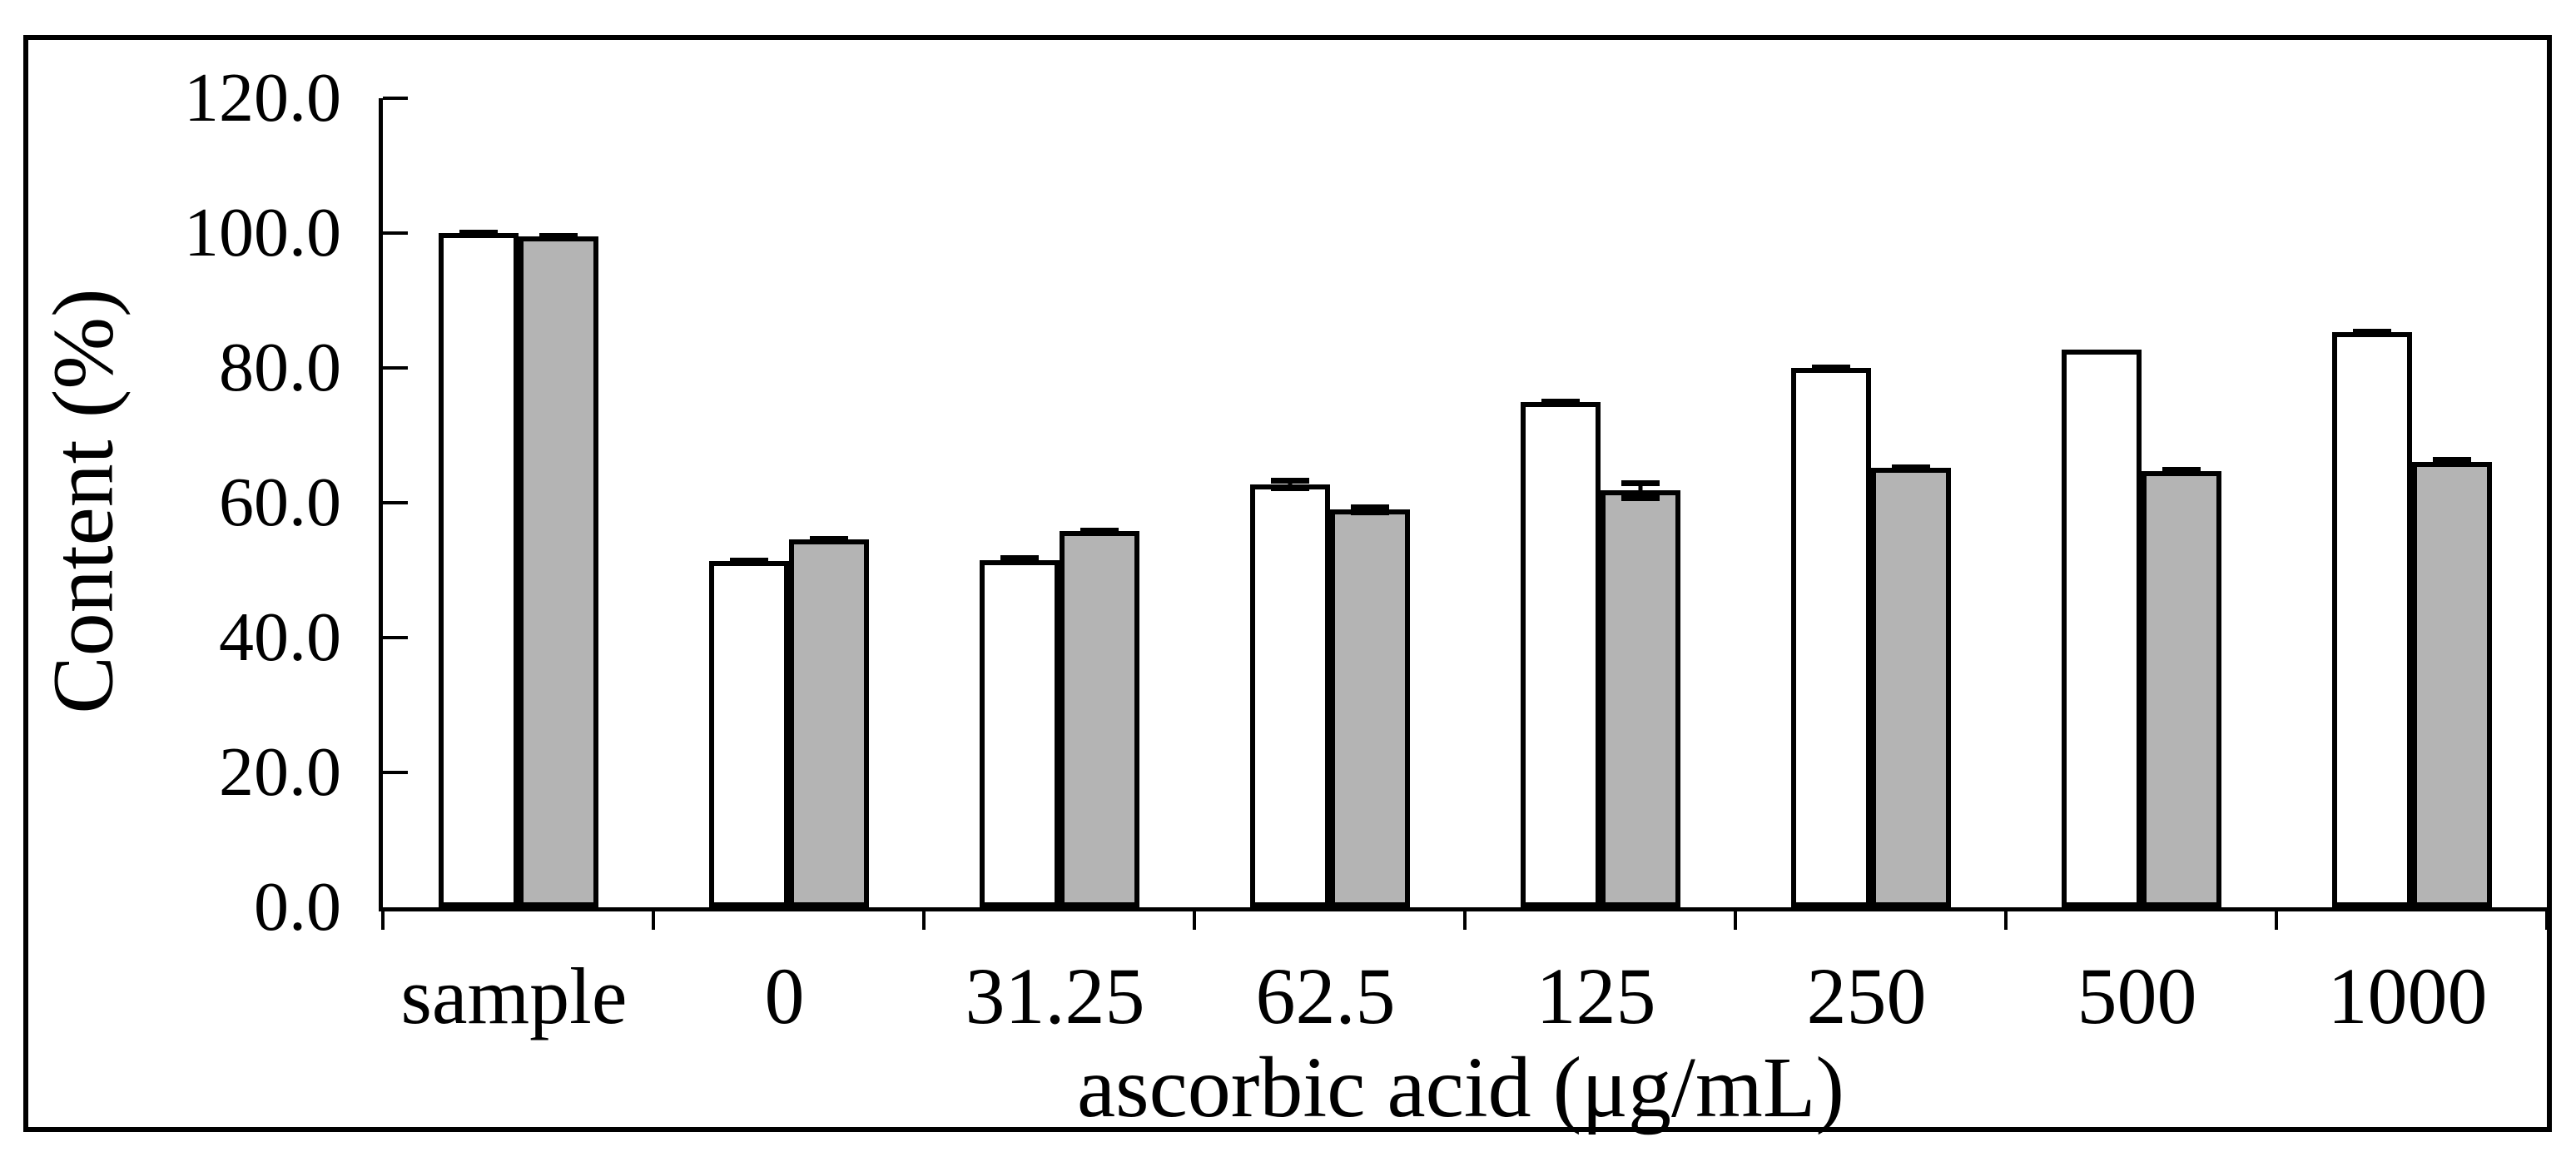 This screenshot has height=1167, width=2576. I want to click on gray-bar-sample, so click(558, 572).